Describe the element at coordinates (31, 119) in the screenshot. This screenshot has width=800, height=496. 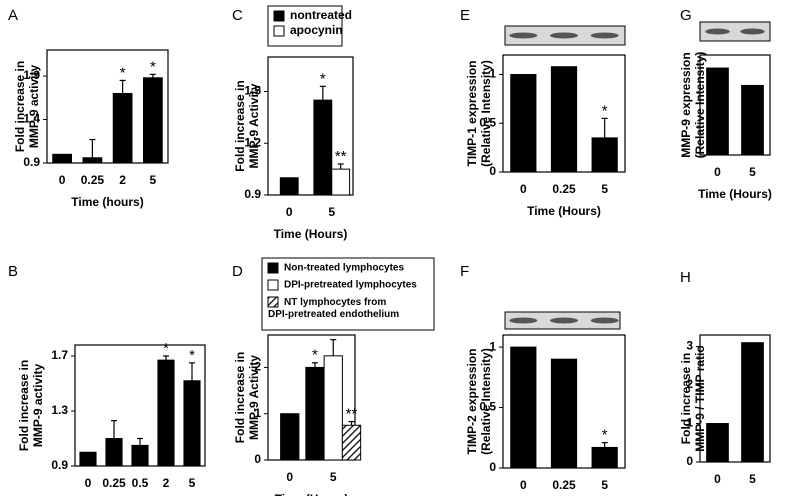
I see `y-tick-label: 1.4` at that location.